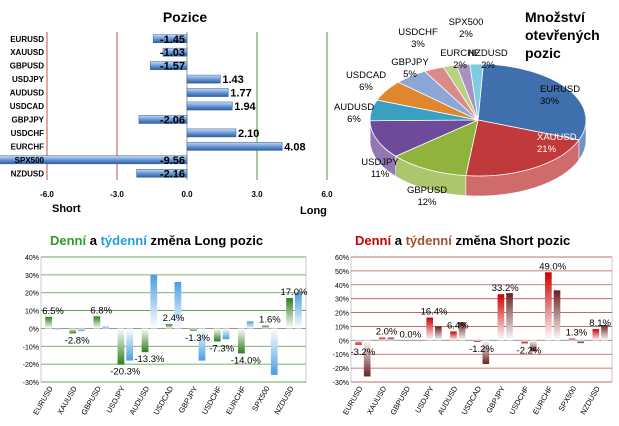 This screenshot has height=426, width=619. What do you see at coordinates (101, 310) in the screenshot?
I see `data-label-gbpusd: 6.8%` at bounding box center [101, 310].